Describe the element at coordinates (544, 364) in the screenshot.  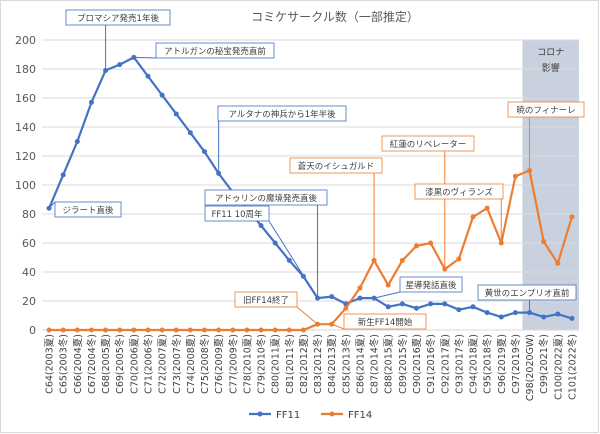
I see `x-tick-label: C99(2021冬)` at that location.